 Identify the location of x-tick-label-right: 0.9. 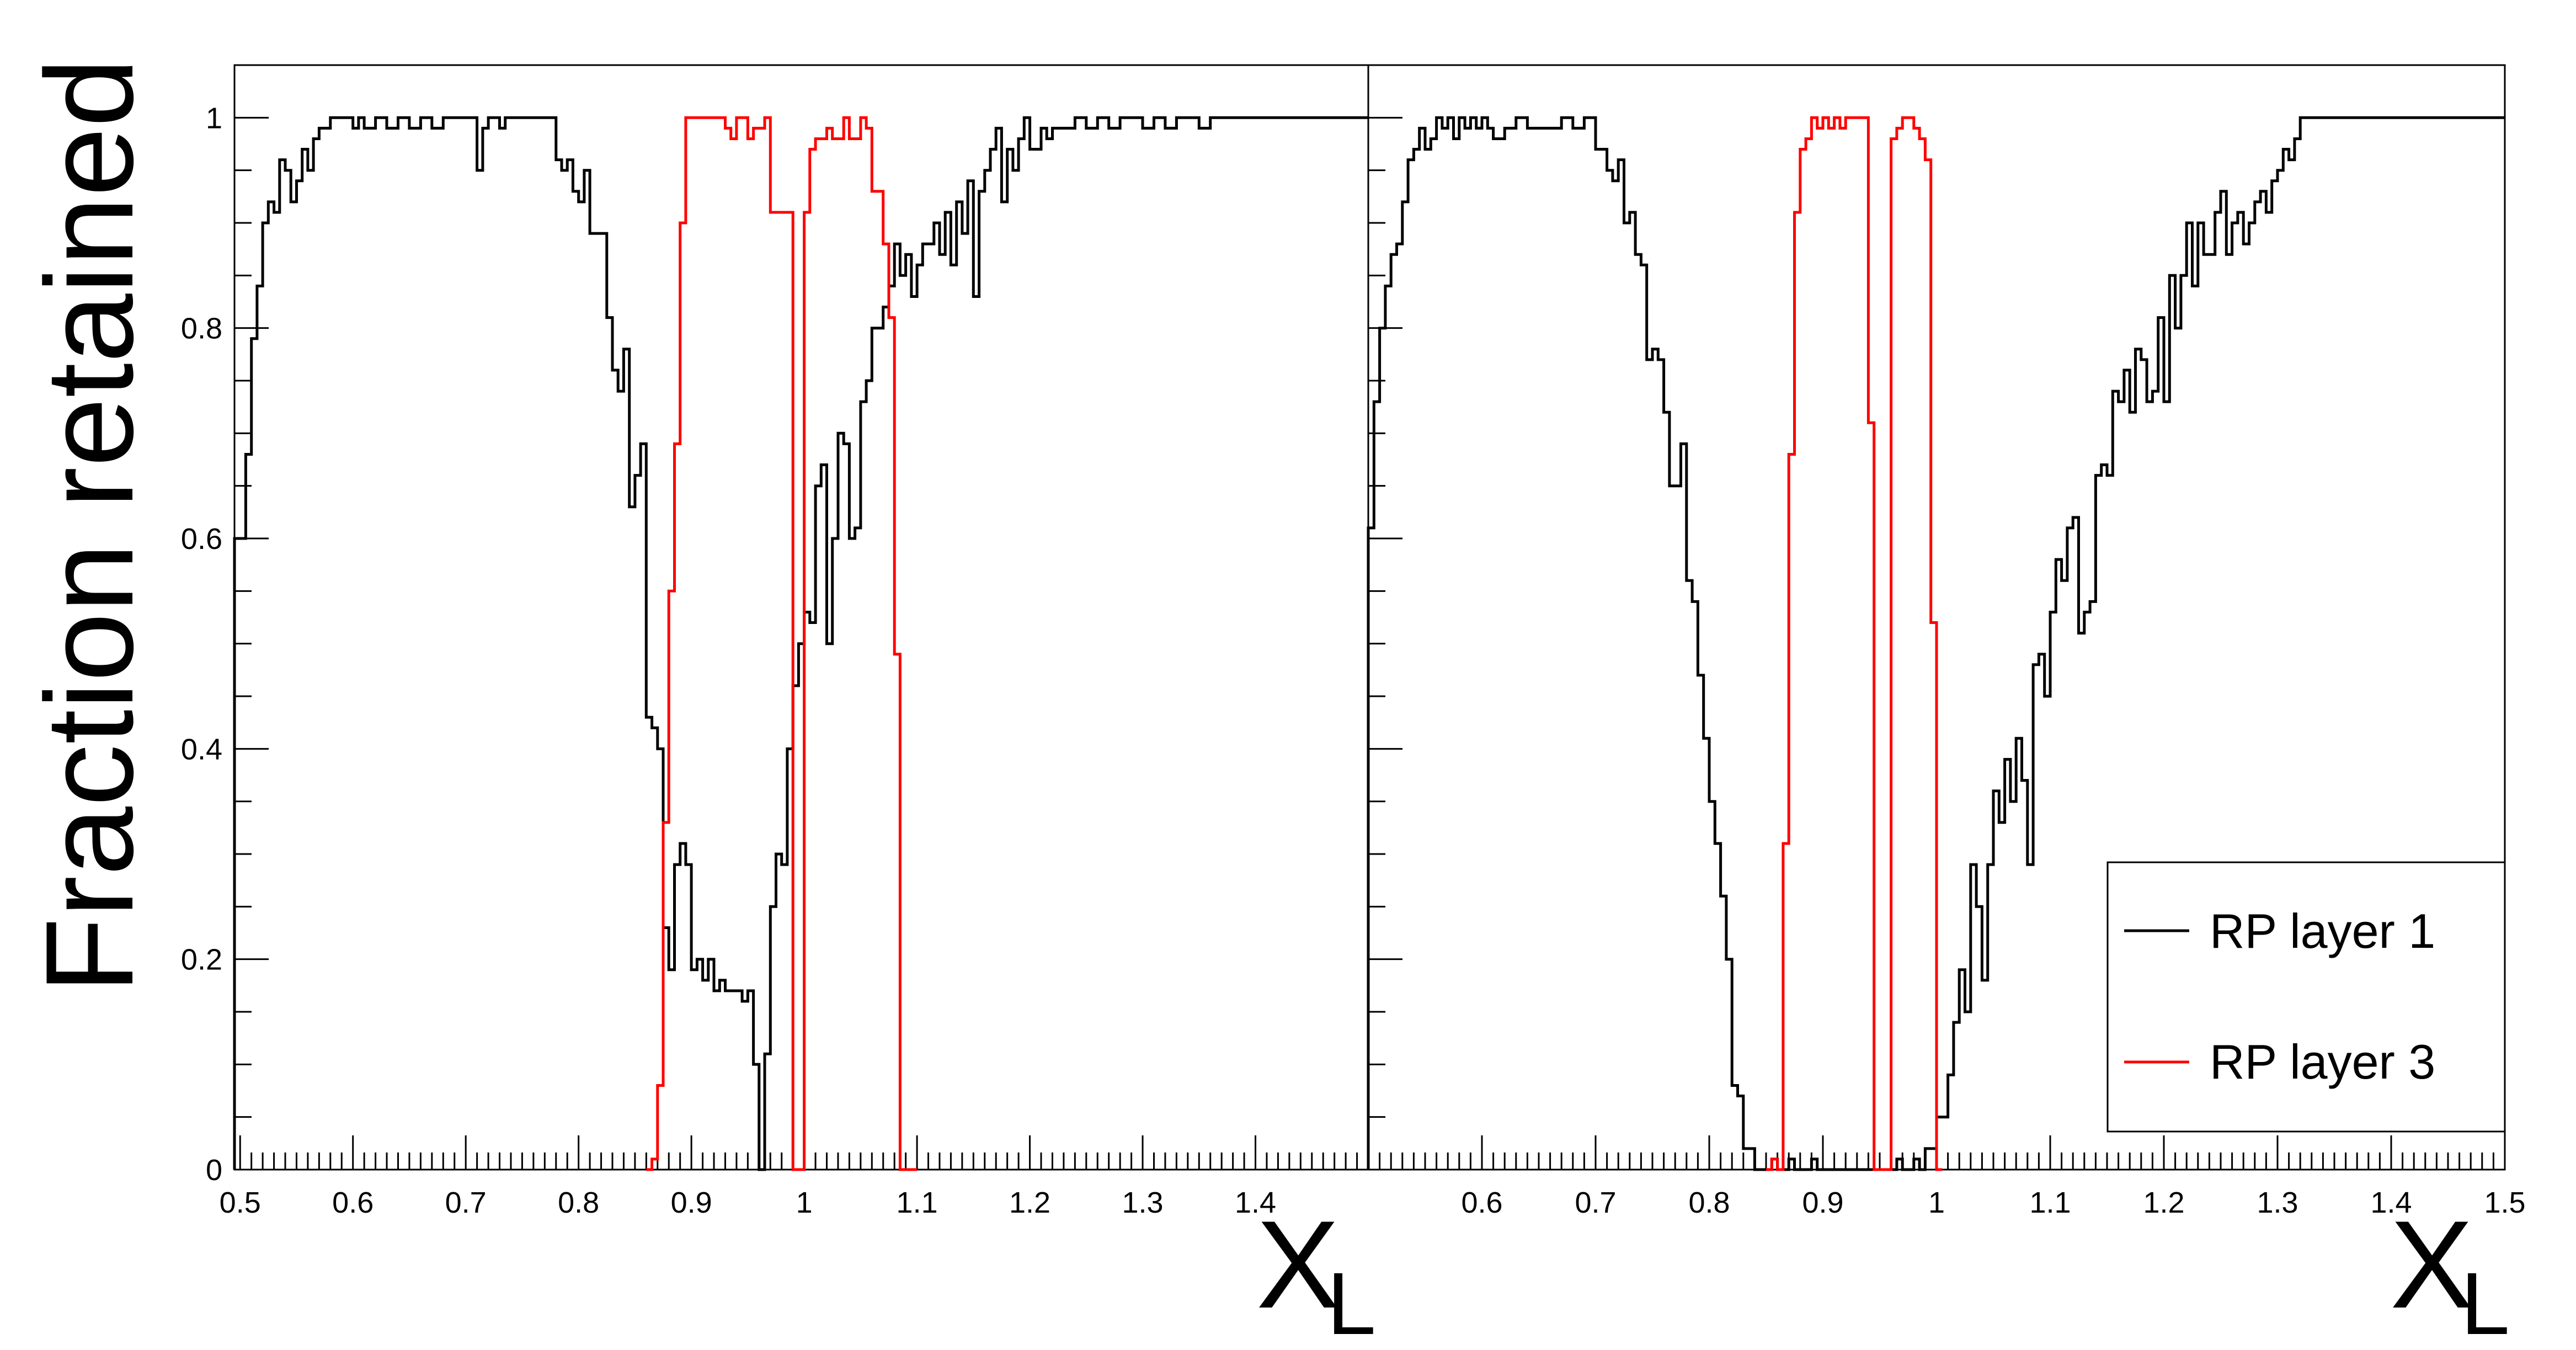
(1822, 1202).